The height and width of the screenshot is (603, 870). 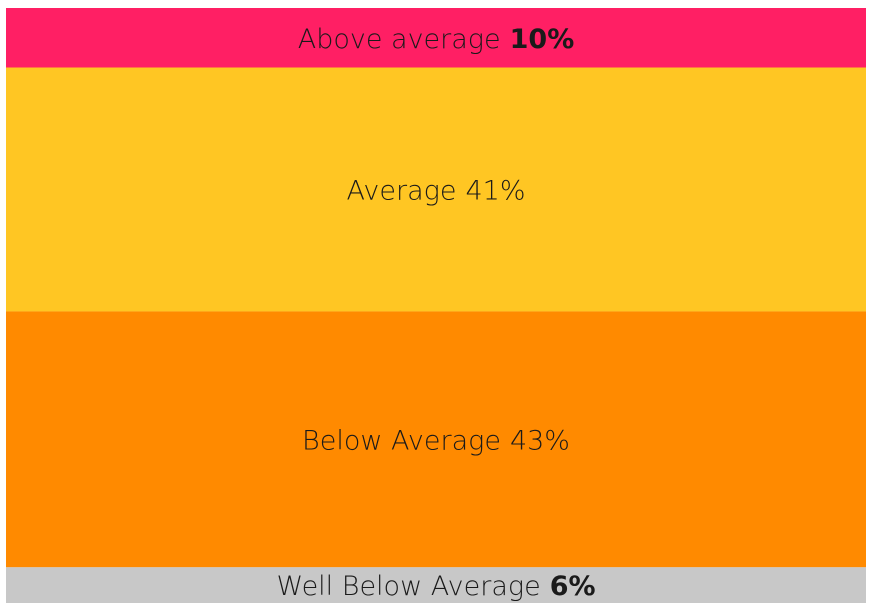 I want to click on segment-label: Below Average 43%, so click(x=436, y=440).